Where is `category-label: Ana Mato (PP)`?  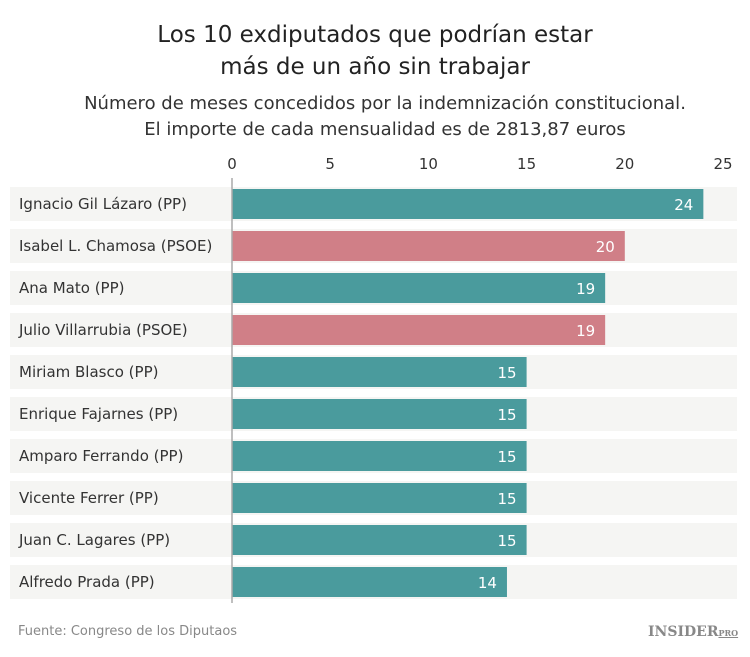
category-label: Ana Mato (PP) is located at coordinates (71, 288).